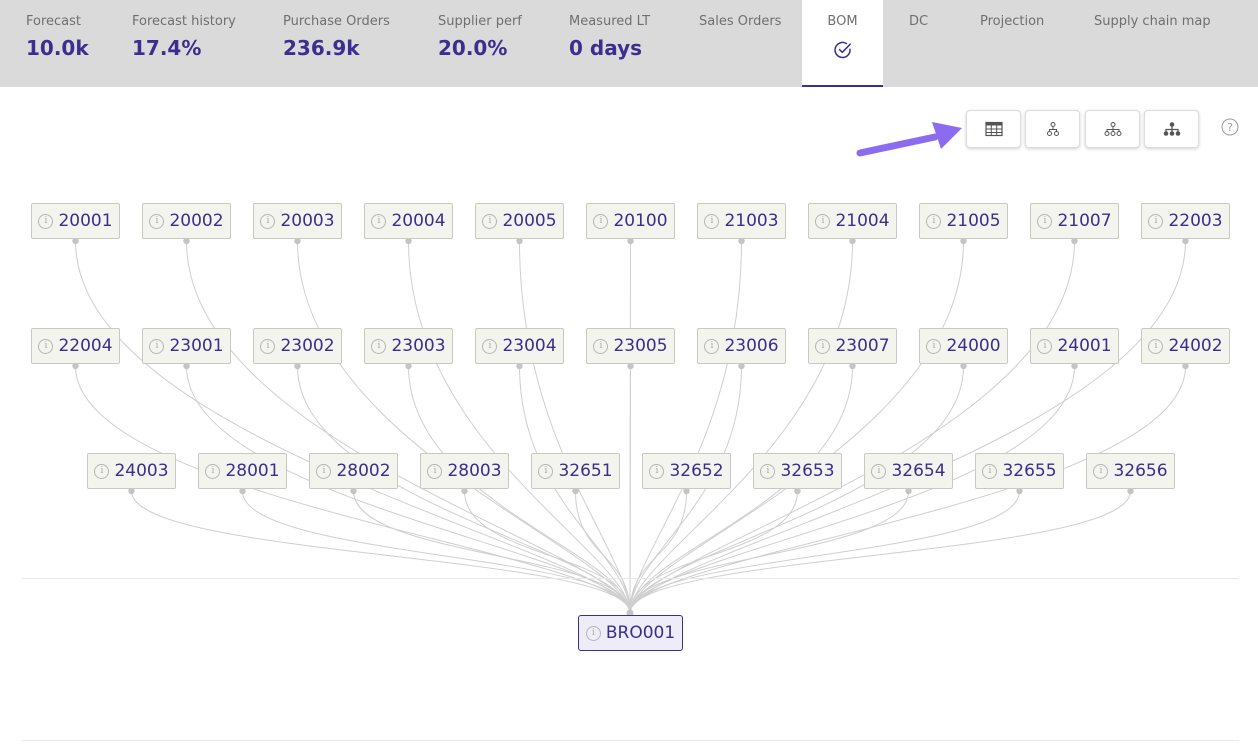 This screenshot has height=753, width=1258. What do you see at coordinates (408, 346) in the screenshot?
I see `bom-node: i 23003` at bounding box center [408, 346].